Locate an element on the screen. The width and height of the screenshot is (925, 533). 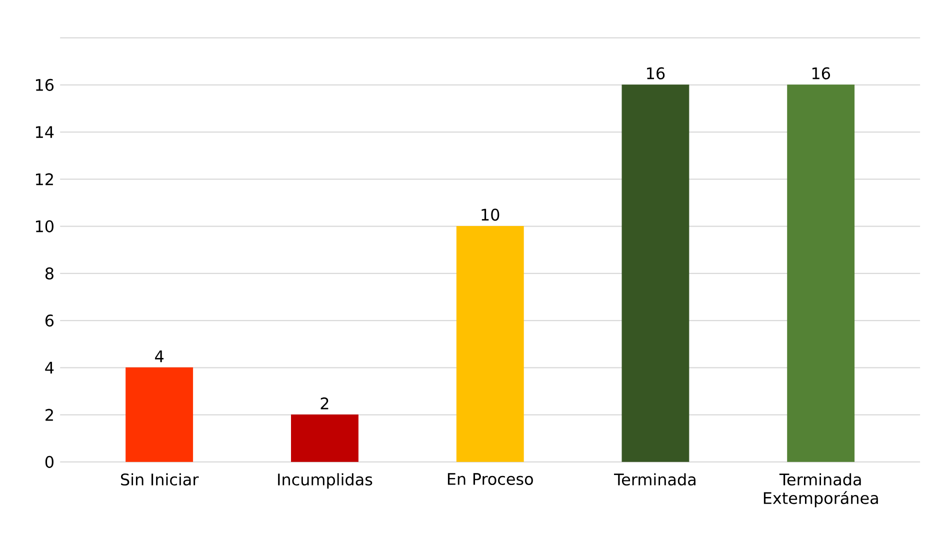
y-tick-label: 16 is located at coordinates (45, 84).